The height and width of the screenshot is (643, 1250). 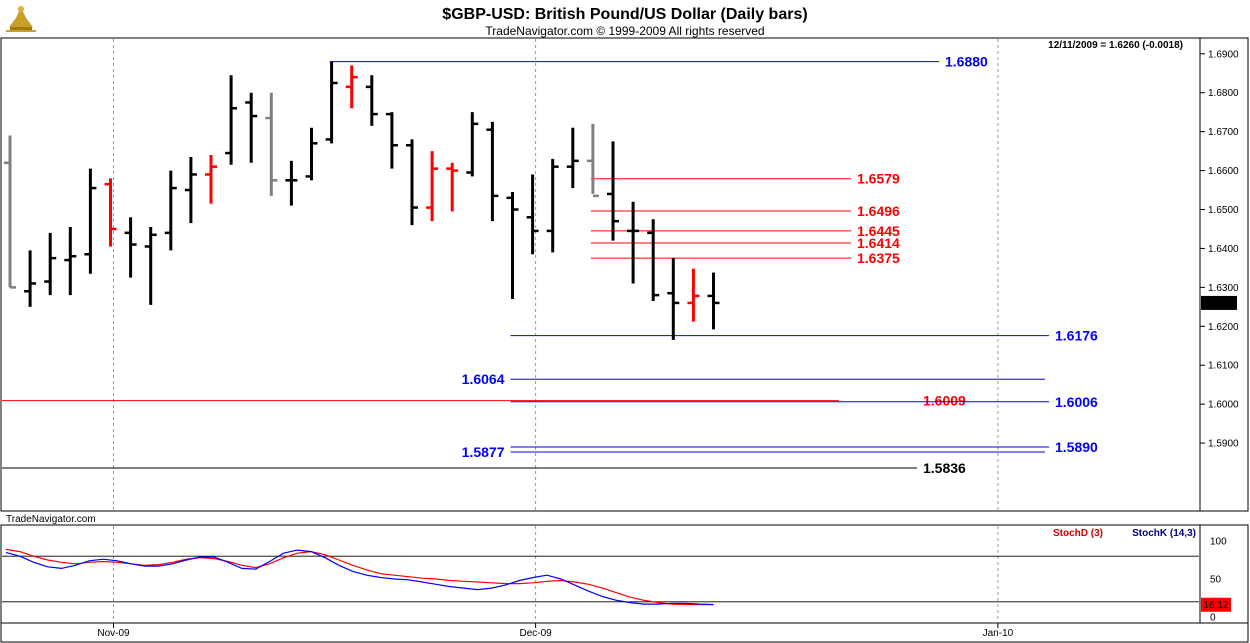 I want to click on price-tick-label: 1.6300, so click(x=1223, y=288).